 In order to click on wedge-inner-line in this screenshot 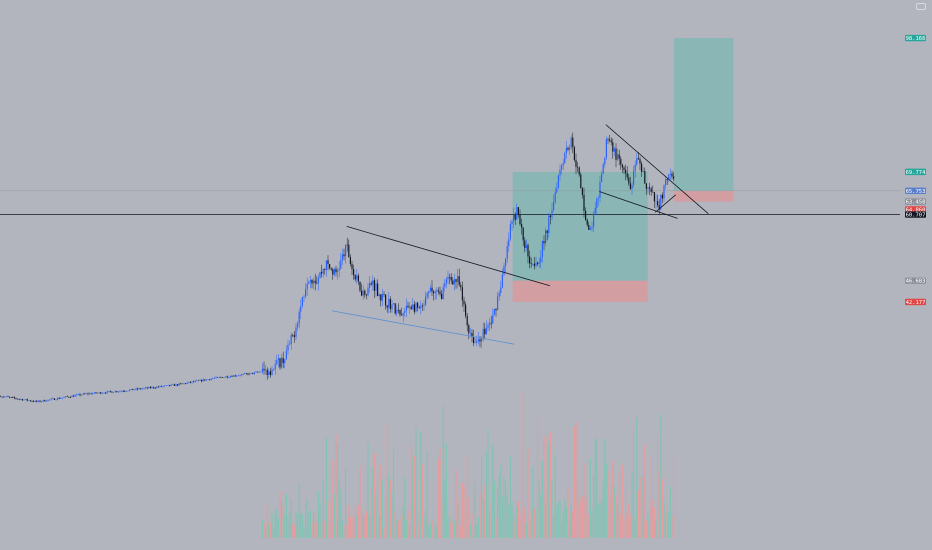, I will do `click(665, 203)`.